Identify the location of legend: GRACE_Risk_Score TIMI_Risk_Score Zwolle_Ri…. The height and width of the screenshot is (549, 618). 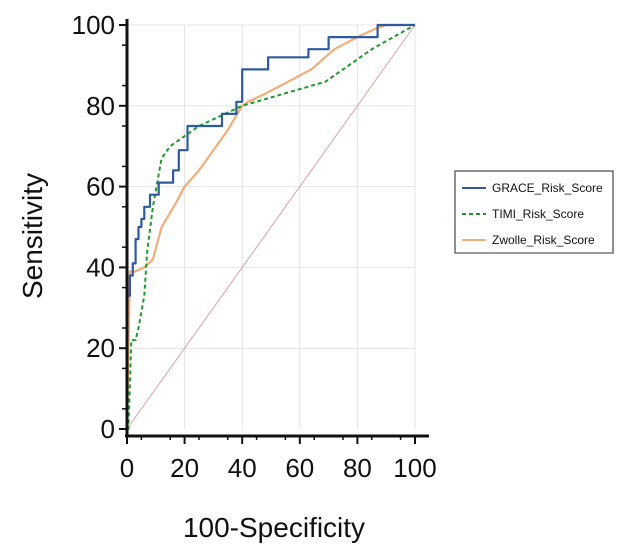
(534, 212).